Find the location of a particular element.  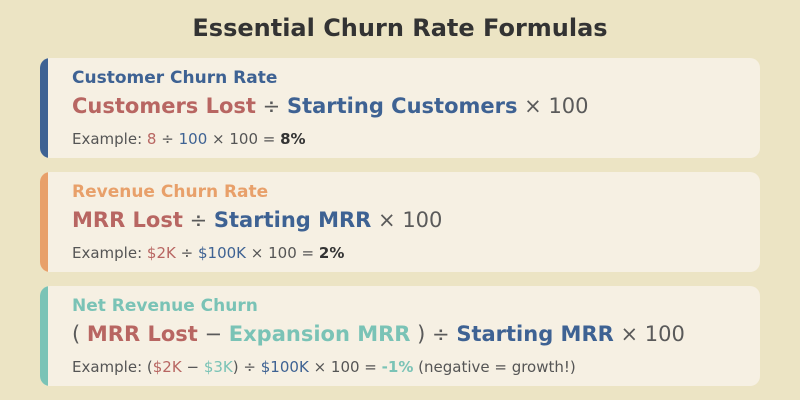

example-operator-minus: − is located at coordinates (193, 367).